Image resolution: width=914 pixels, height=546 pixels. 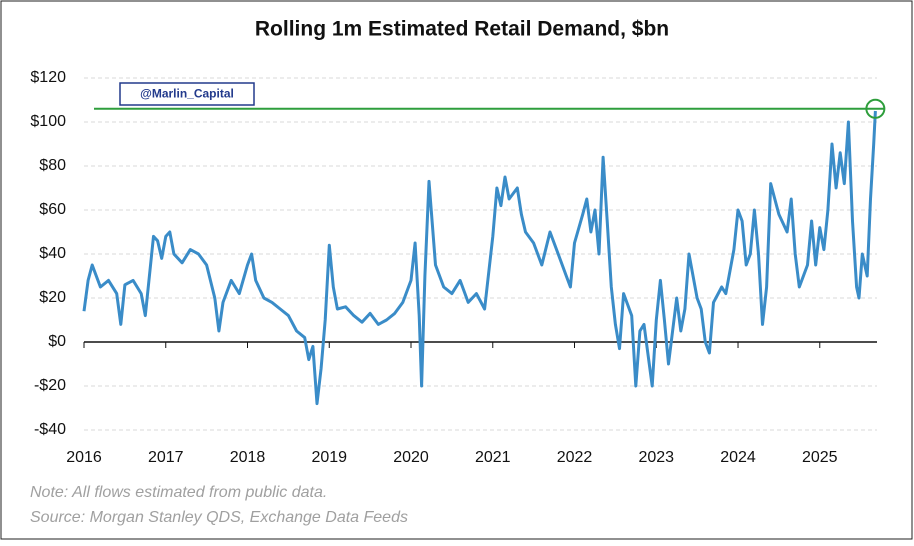 What do you see at coordinates (820, 457) in the screenshot?
I see `x-tick-label: 2025` at bounding box center [820, 457].